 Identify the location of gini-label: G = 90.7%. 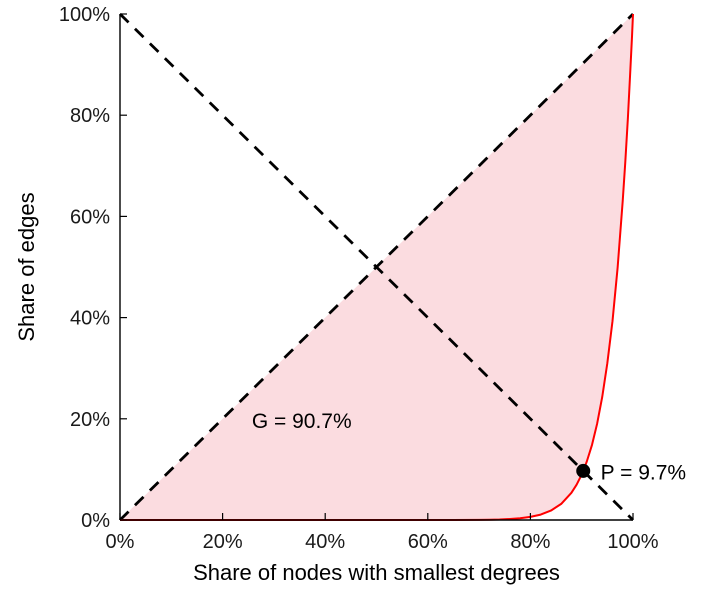
(302, 421).